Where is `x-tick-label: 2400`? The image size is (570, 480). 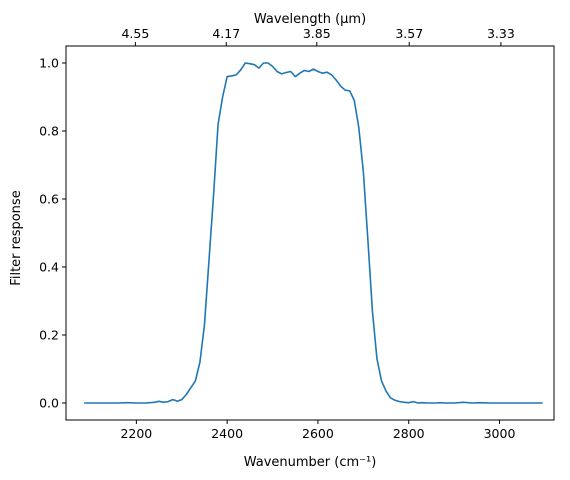
x-tick-label: 2400 is located at coordinates (227, 433).